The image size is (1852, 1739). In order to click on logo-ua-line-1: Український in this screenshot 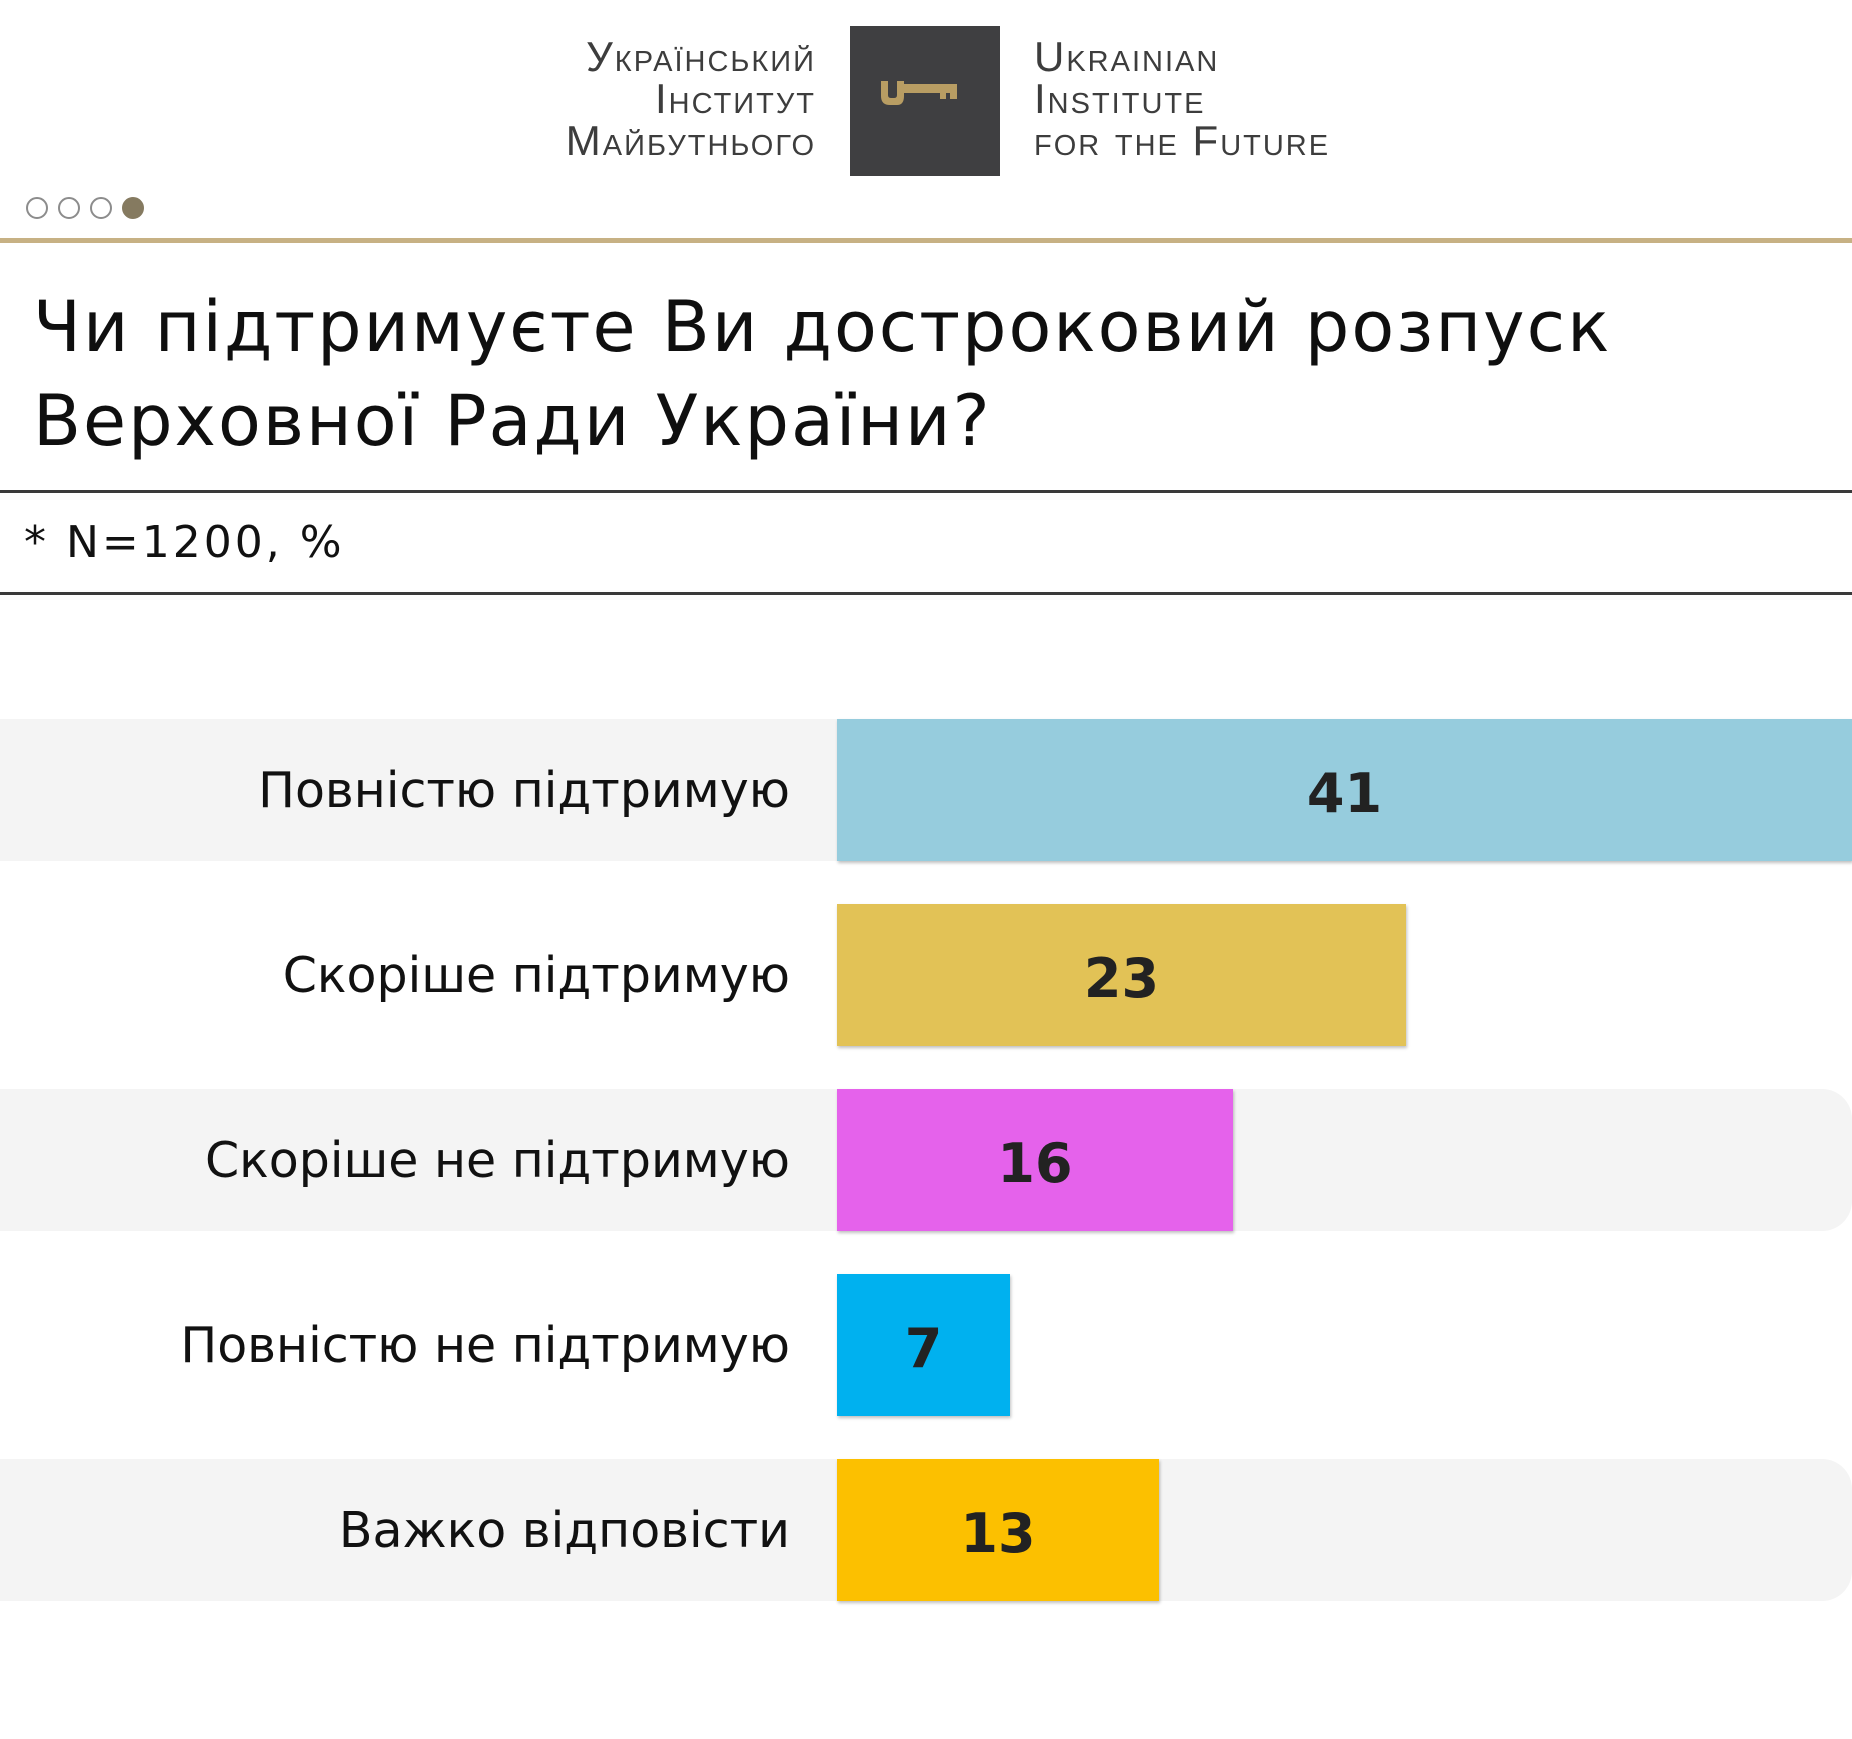, I will do `click(701, 56)`.